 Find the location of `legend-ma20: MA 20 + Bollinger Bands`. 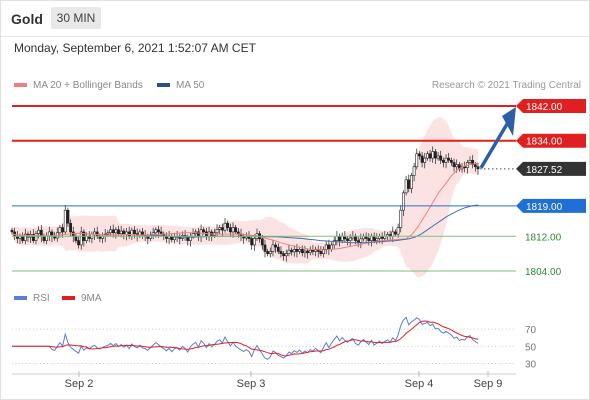

legend-ma20: MA 20 + Bollinger Bands is located at coordinates (78, 85).